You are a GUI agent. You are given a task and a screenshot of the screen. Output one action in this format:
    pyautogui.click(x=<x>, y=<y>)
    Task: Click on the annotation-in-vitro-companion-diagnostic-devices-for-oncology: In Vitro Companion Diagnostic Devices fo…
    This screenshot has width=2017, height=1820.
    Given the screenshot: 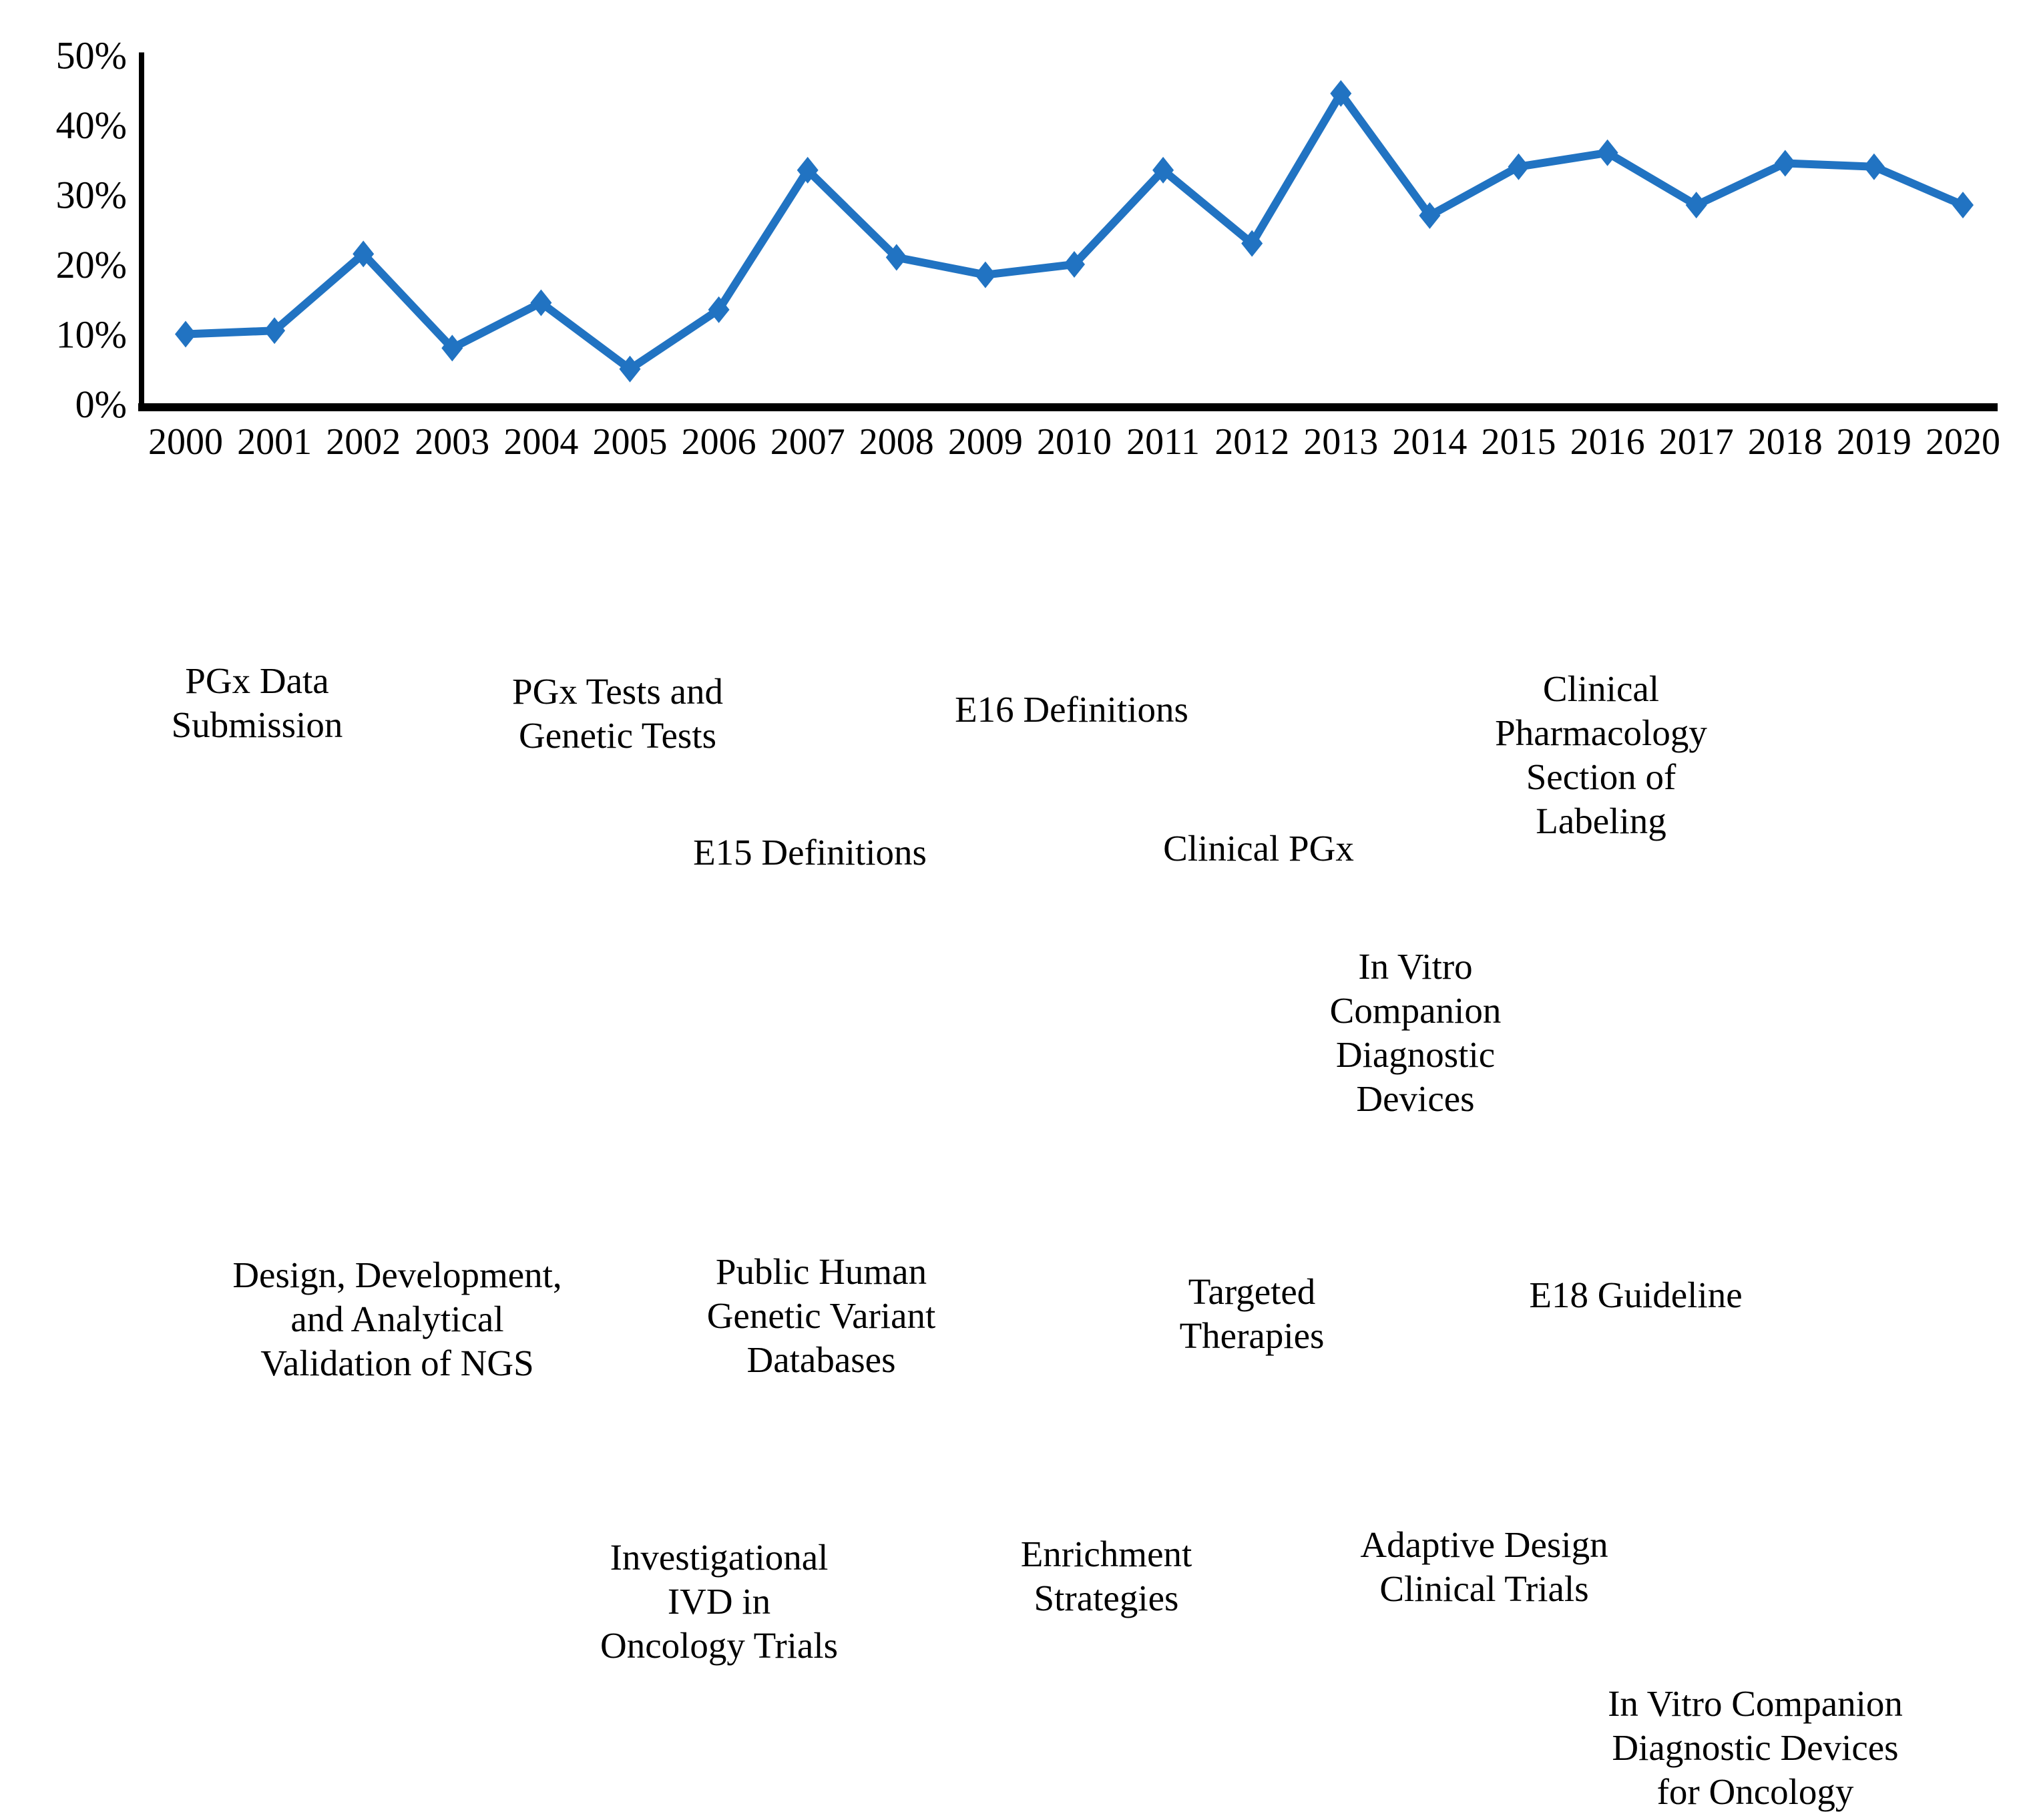 What is the action you would take?
    pyautogui.click(x=1755, y=1747)
    